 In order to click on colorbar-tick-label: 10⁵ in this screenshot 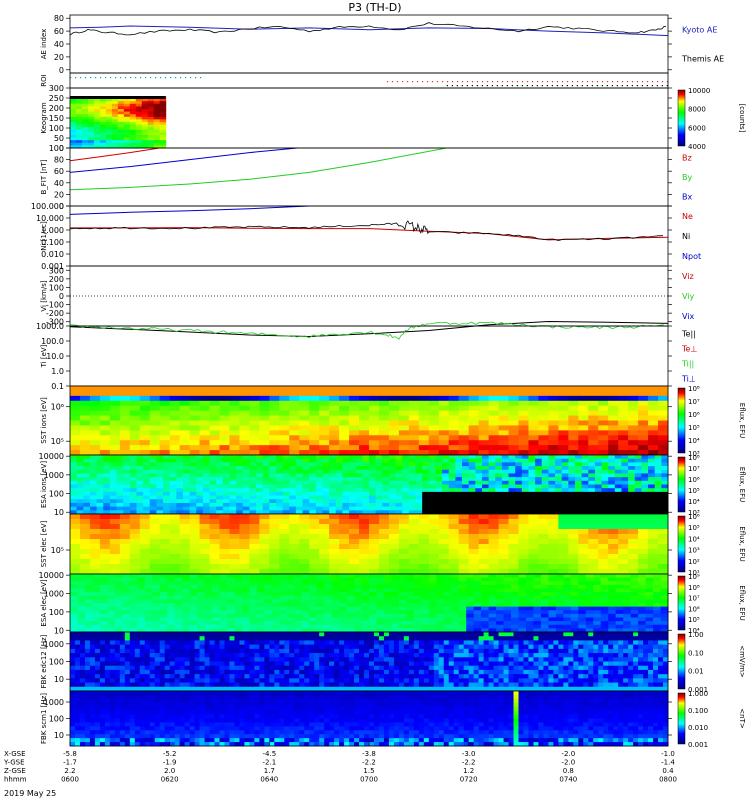, I will do `click(694, 428)`.